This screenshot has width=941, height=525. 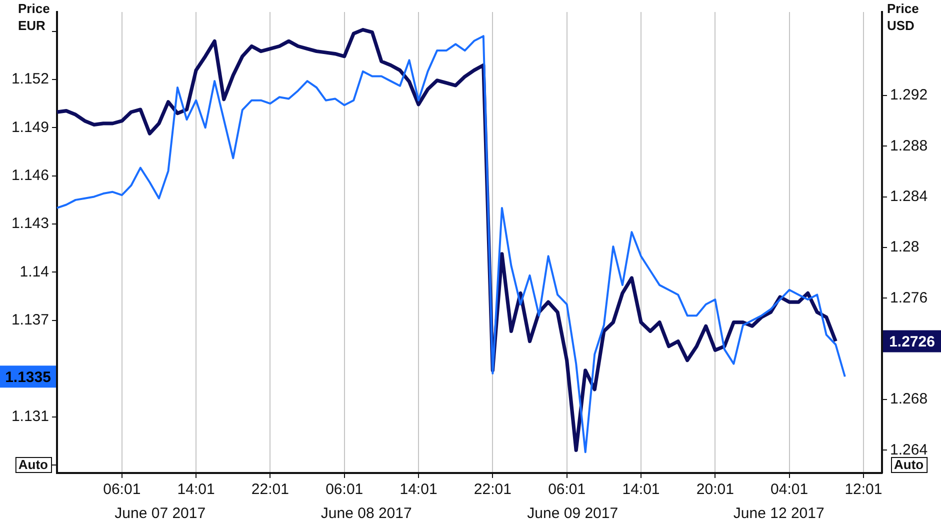 I want to click on text: 1.1335, so click(x=28, y=377).